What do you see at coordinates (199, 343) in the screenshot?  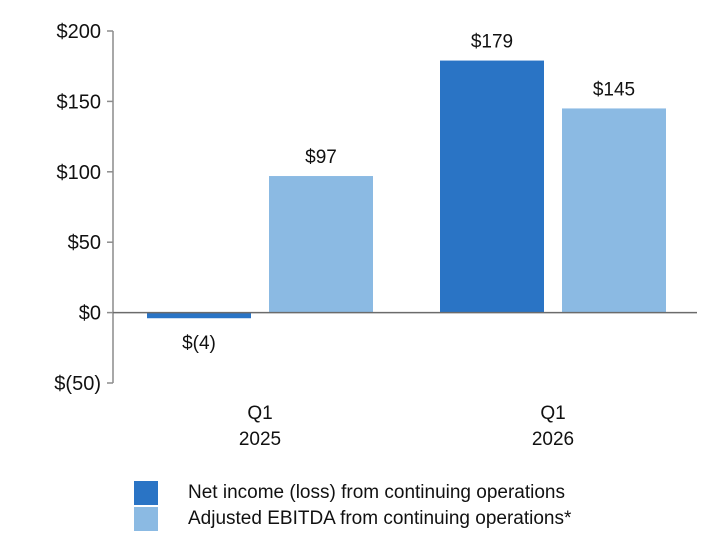 I see `data-label-net-income-0: $(4)` at bounding box center [199, 343].